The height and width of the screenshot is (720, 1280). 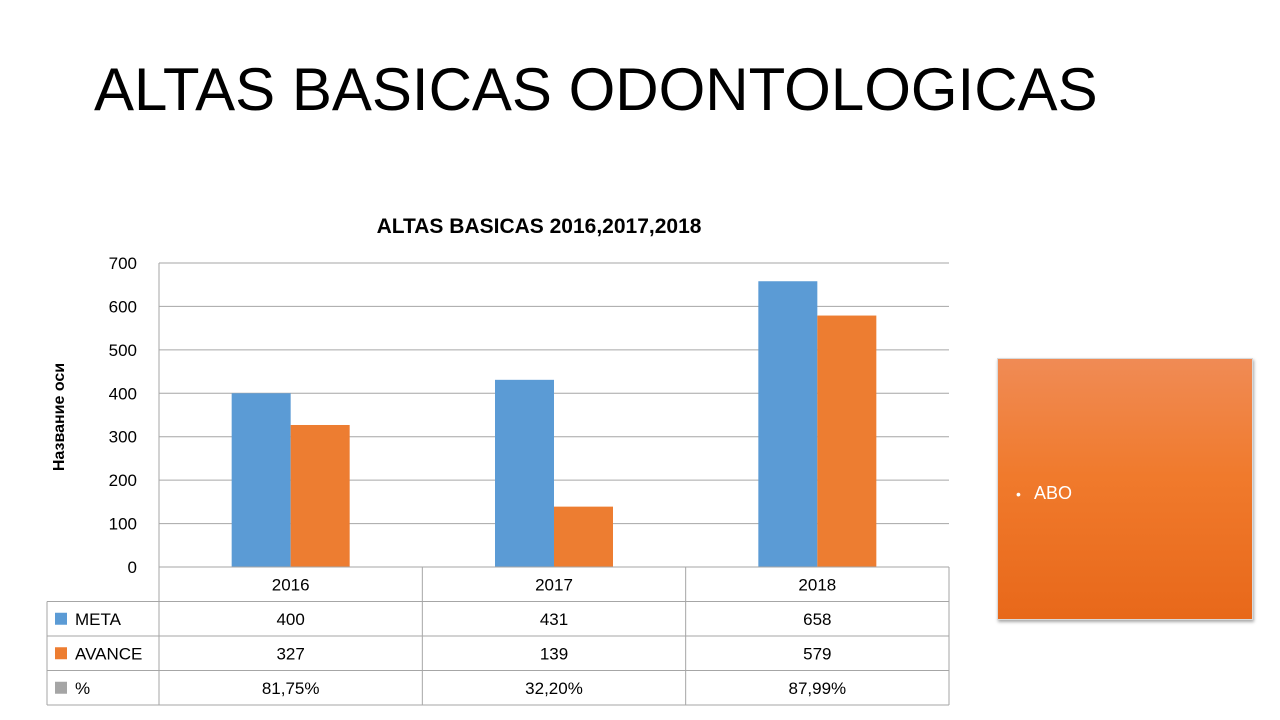 What do you see at coordinates (132, 567) in the screenshot?
I see `y-tick-label: 0` at bounding box center [132, 567].